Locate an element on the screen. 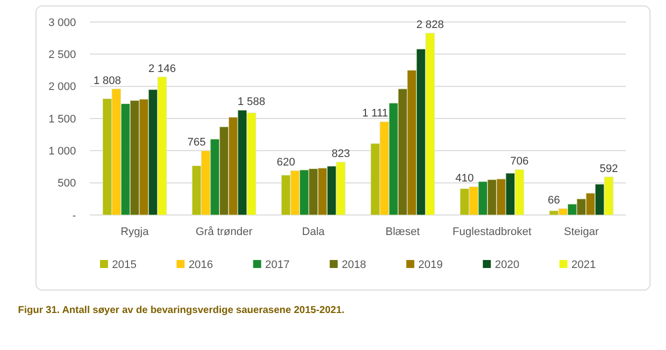  data-label: 66 is located at coordinates (554, 200).